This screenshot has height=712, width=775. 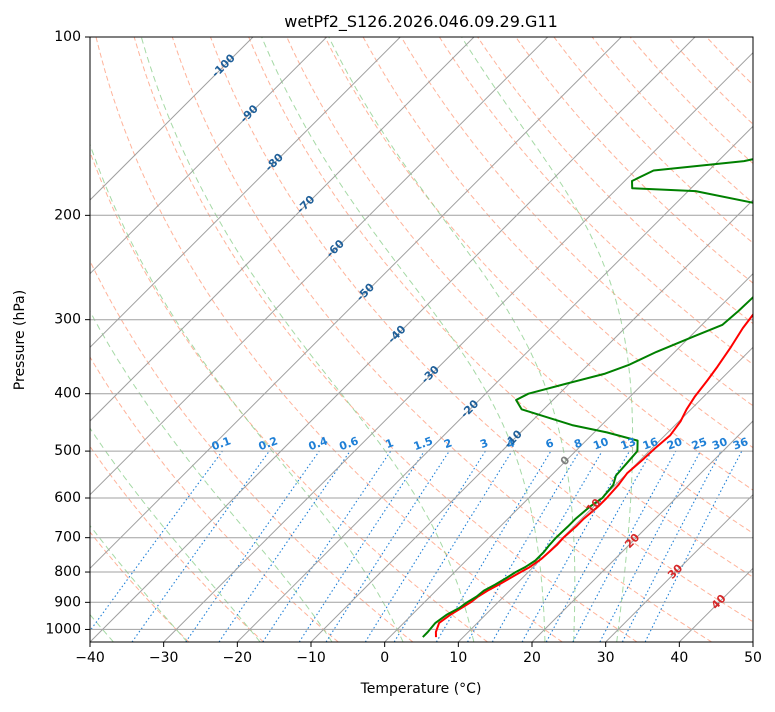 I want to click on mixing-ratio-label: 30, so click(x=719, y=444).